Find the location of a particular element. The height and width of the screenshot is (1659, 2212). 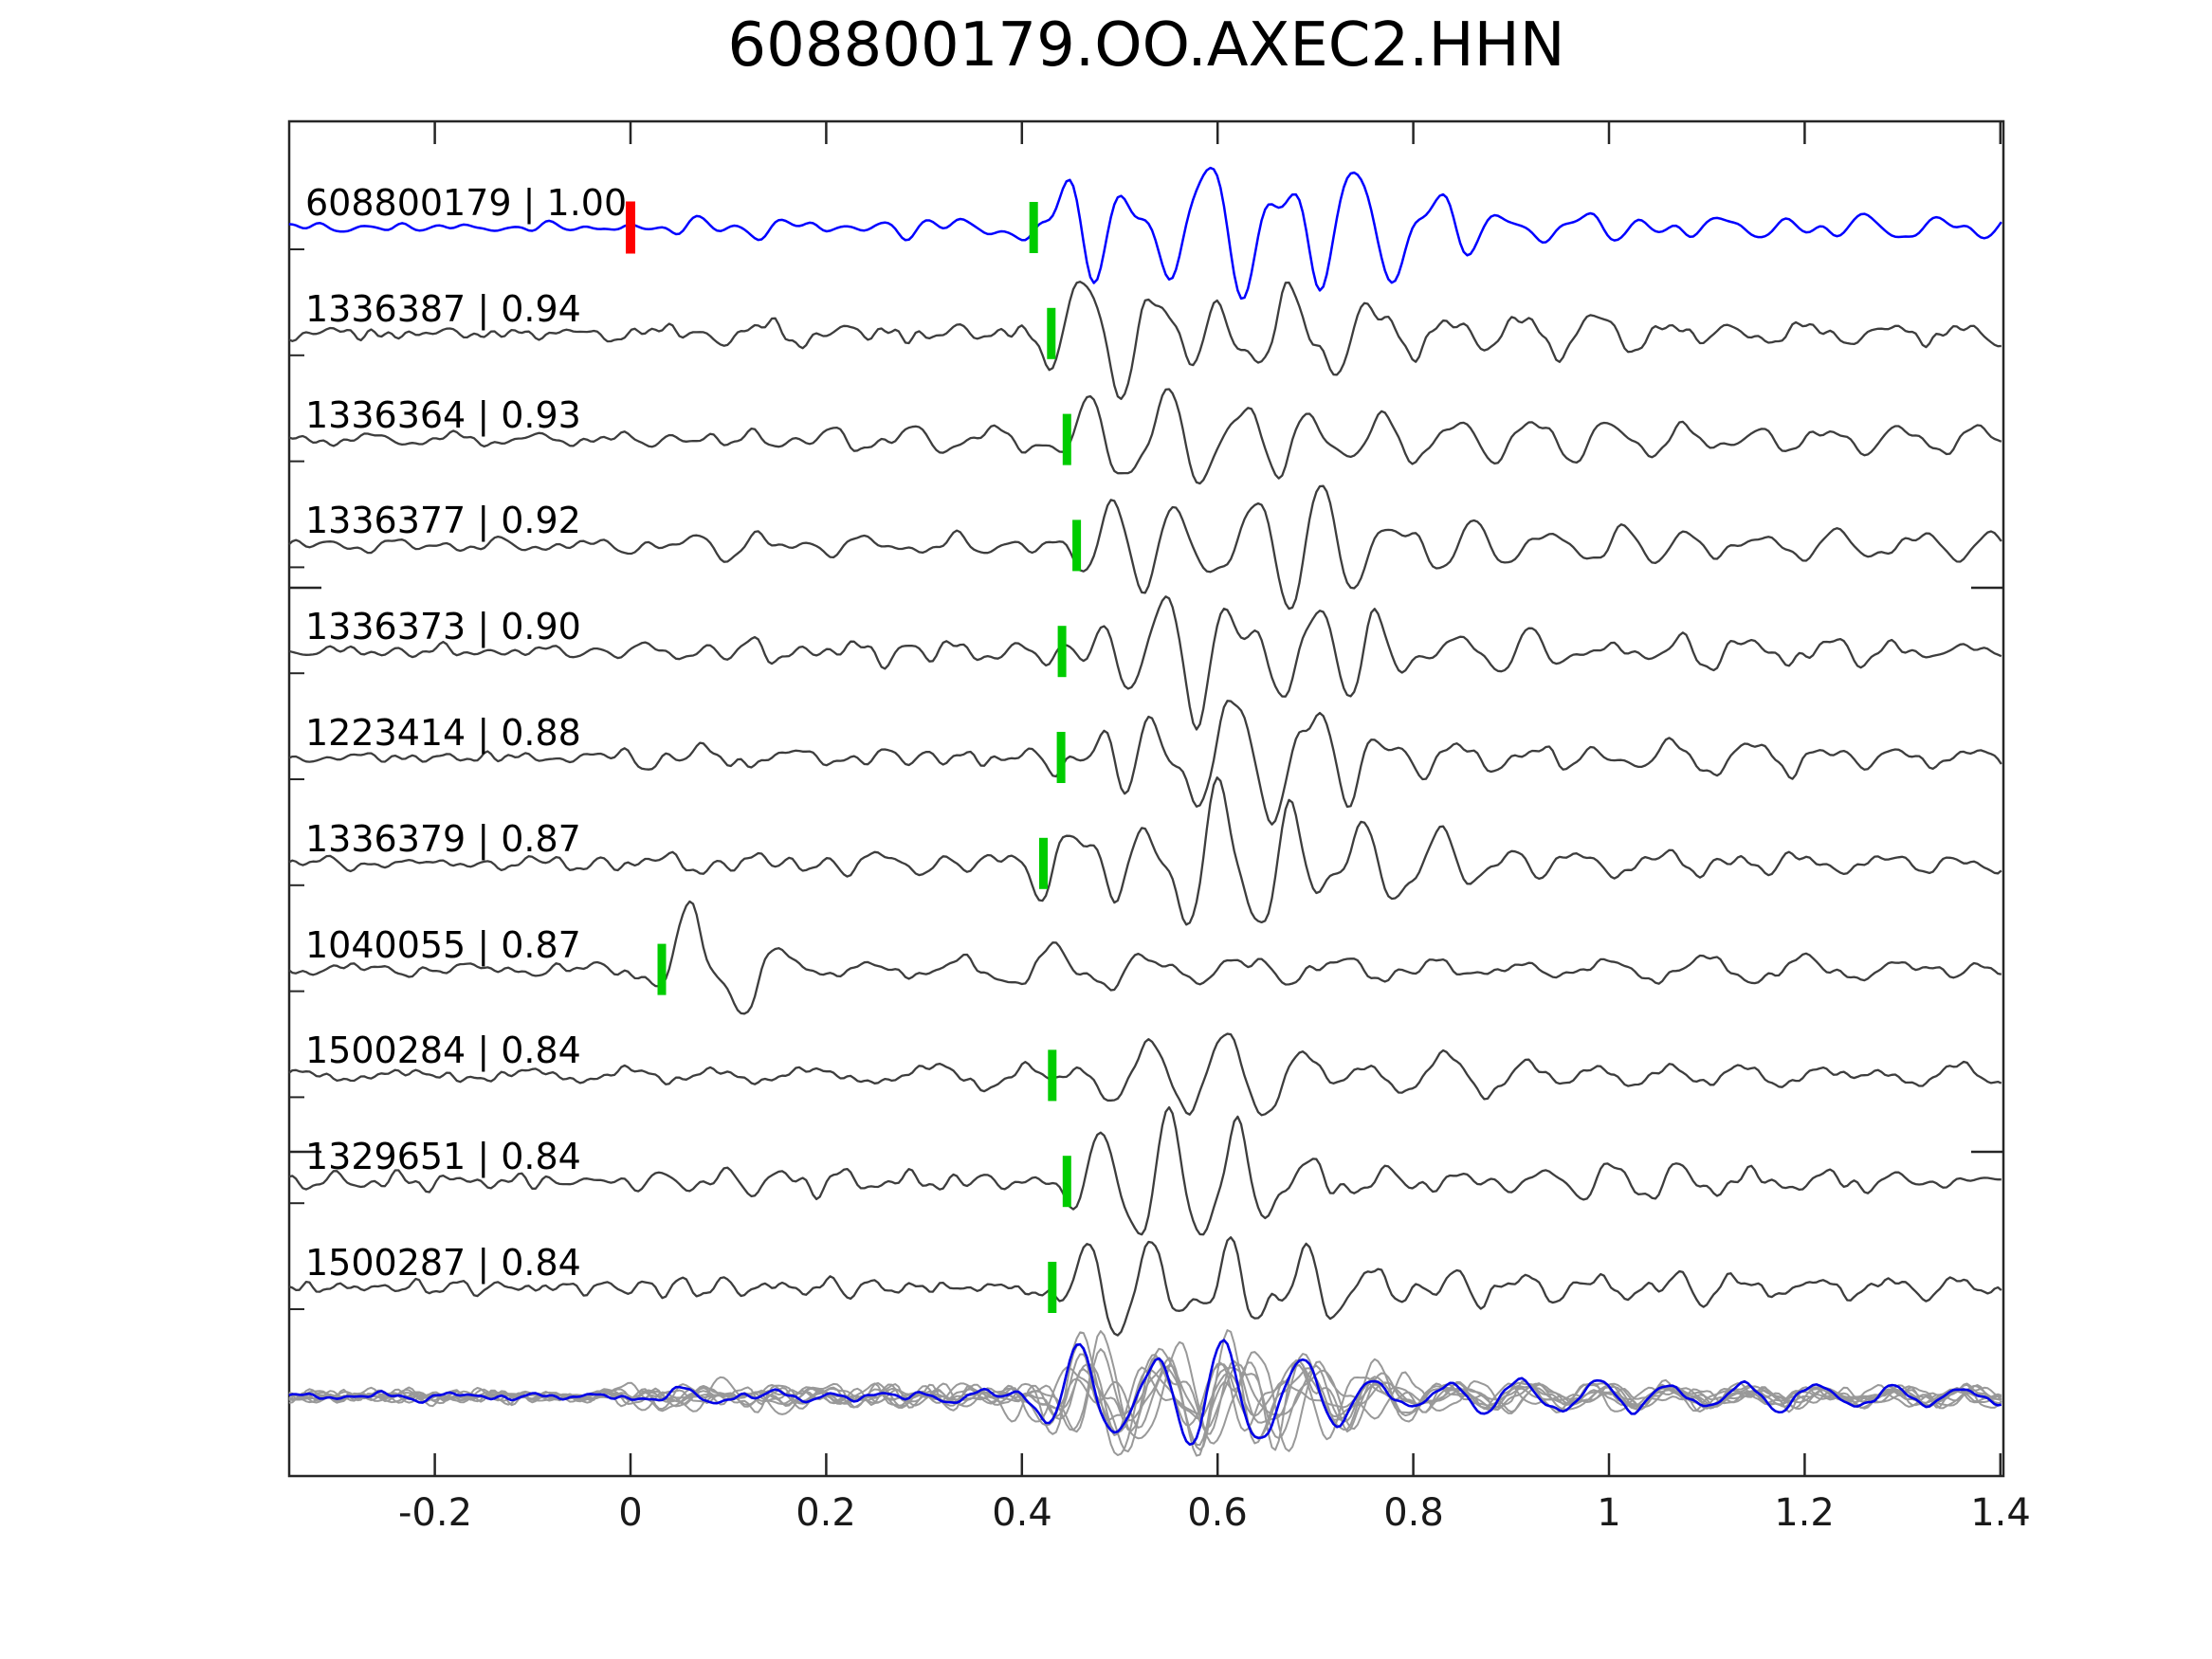

x-tick-label: 0.8 is located at coordinates (1413, 1513).